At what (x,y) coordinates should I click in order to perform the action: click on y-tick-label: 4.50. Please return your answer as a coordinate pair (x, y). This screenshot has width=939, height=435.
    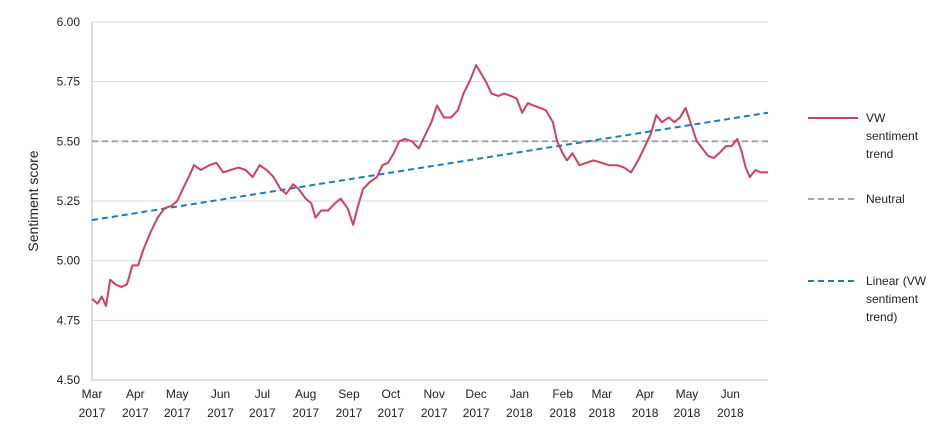
    Looking at the image, I should click on (69, 380).